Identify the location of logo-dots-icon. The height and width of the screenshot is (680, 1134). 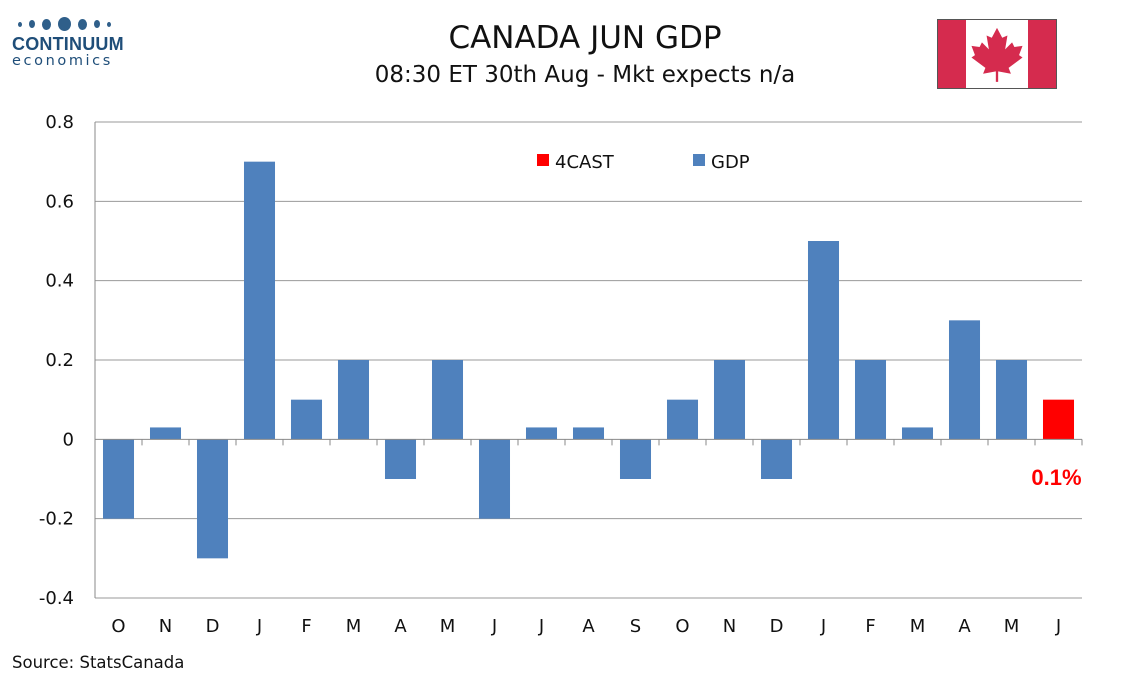
(80, 24).